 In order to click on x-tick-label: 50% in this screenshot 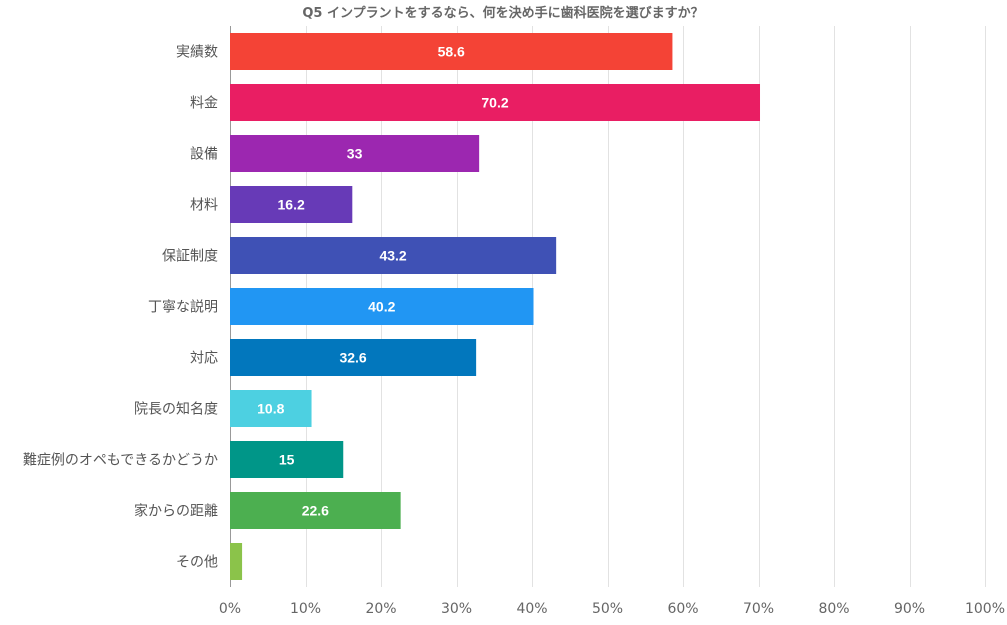, I will do `click(607, 609)`.